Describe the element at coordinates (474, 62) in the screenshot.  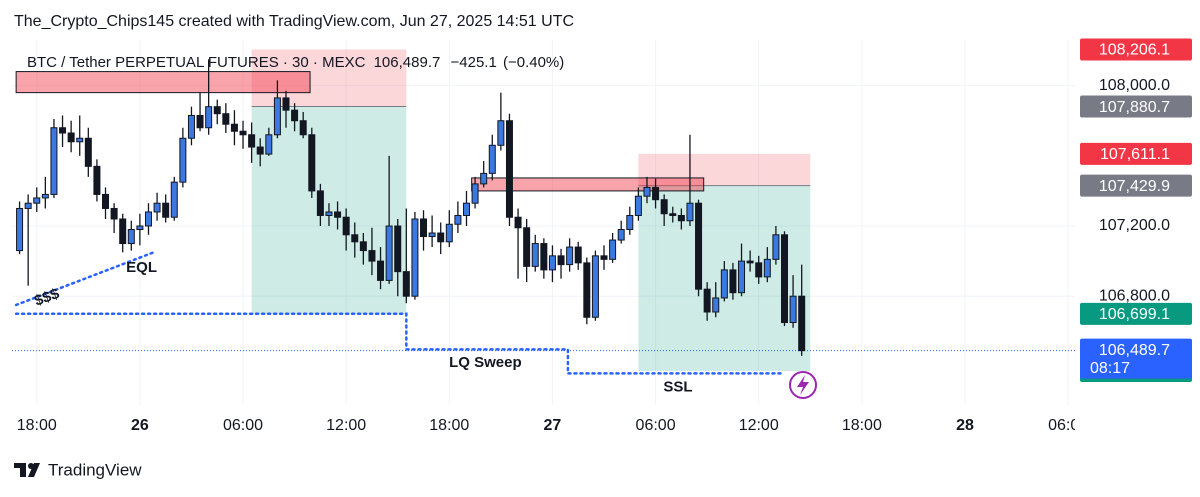
I see `change: −425.1` at that location.